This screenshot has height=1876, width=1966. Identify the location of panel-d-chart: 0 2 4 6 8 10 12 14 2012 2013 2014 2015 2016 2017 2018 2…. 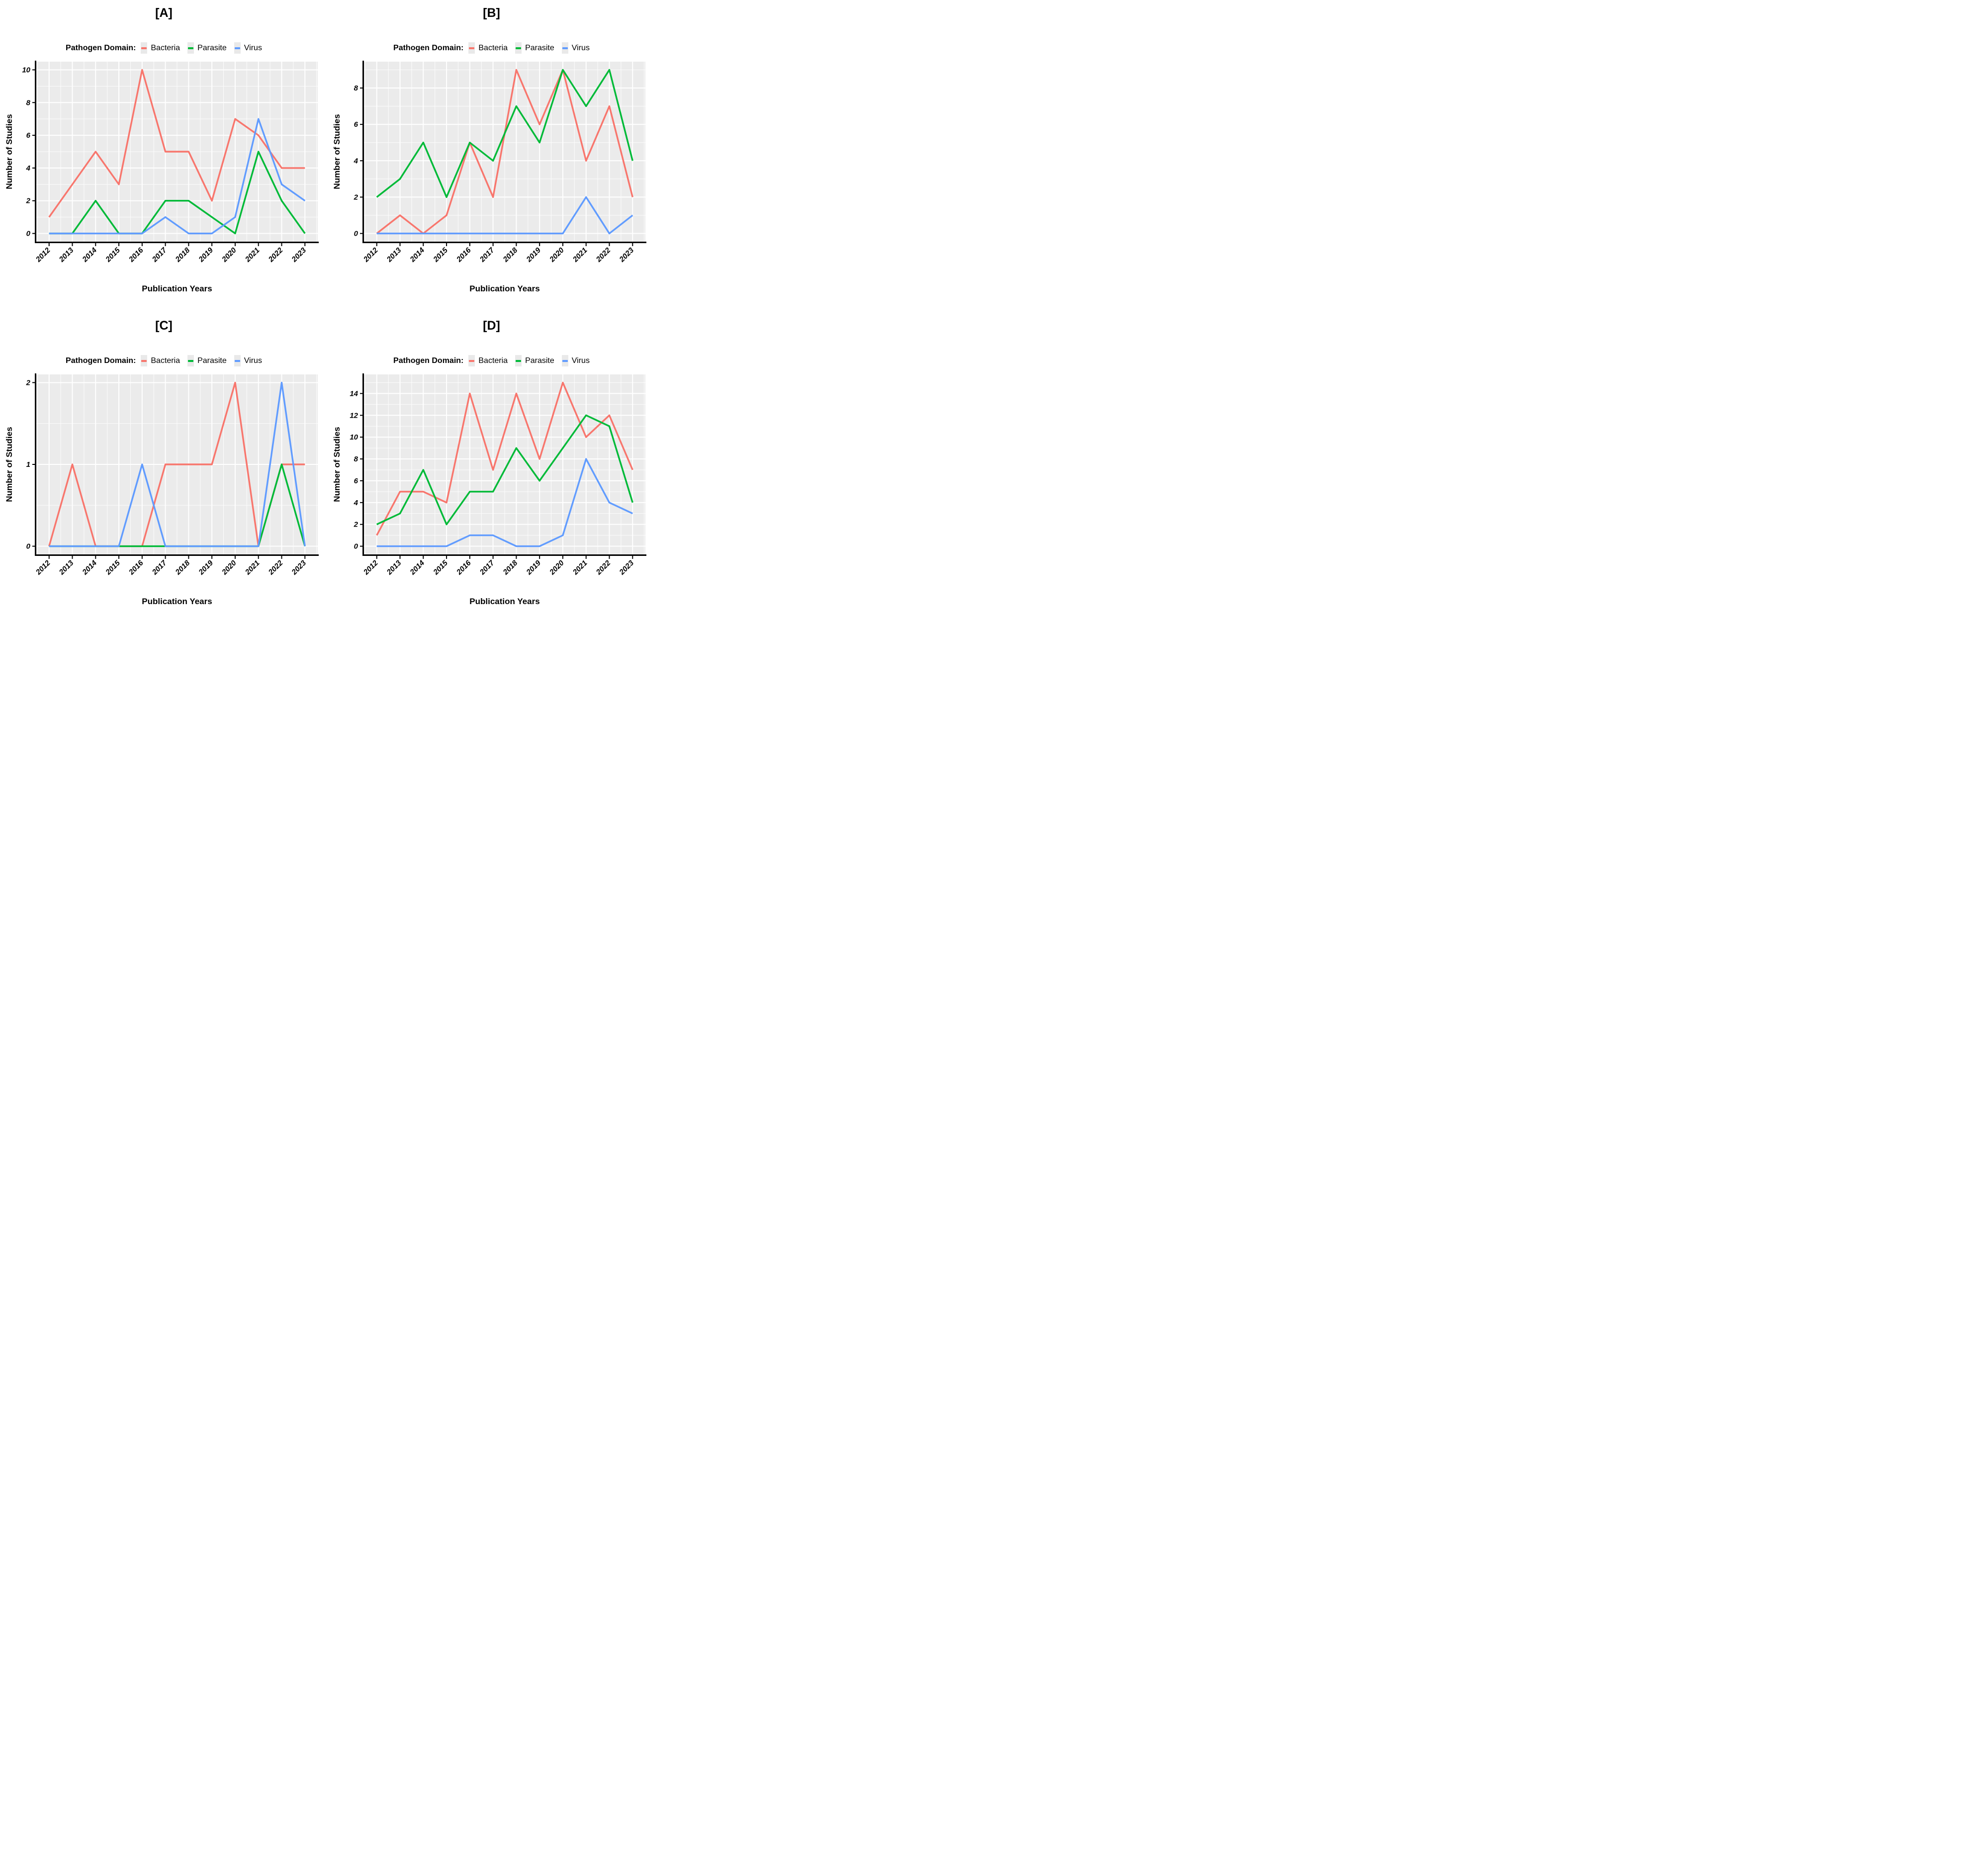
(489, 490).